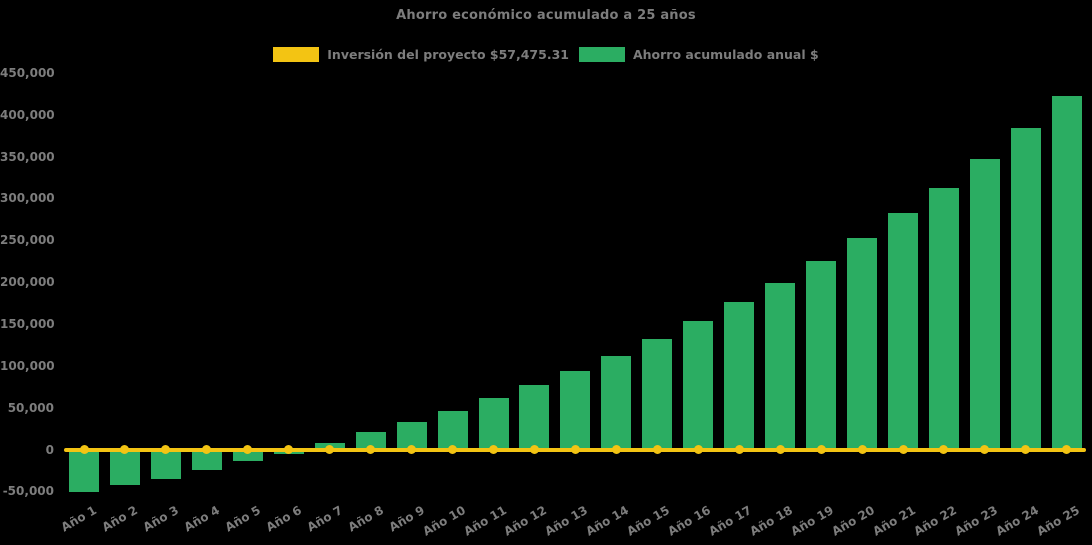 The image size is (1092, 545). Describe the element at coordinates (601, 54) in the screenshot. I see `legend-swatch-ahorro` at that location.